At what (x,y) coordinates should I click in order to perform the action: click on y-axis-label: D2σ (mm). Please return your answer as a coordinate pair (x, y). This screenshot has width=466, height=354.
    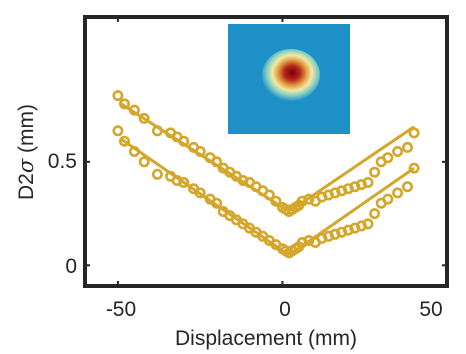
    Looking at the image, I should click on (26, 152).